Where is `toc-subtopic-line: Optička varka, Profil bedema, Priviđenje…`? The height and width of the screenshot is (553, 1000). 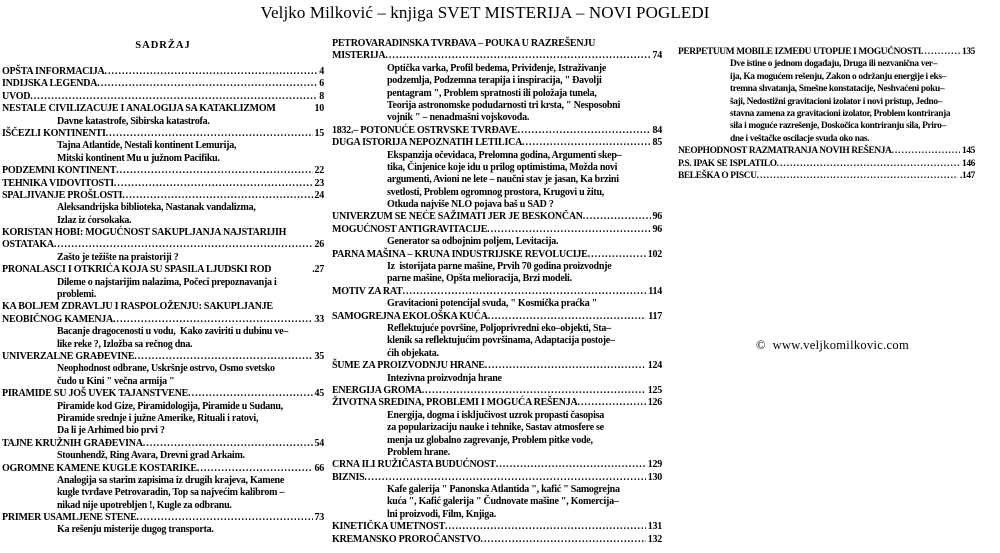
toc-subtopic-line: Optička varka, Profil bedema, Priviđenje… is located at coordinates (497, 69).